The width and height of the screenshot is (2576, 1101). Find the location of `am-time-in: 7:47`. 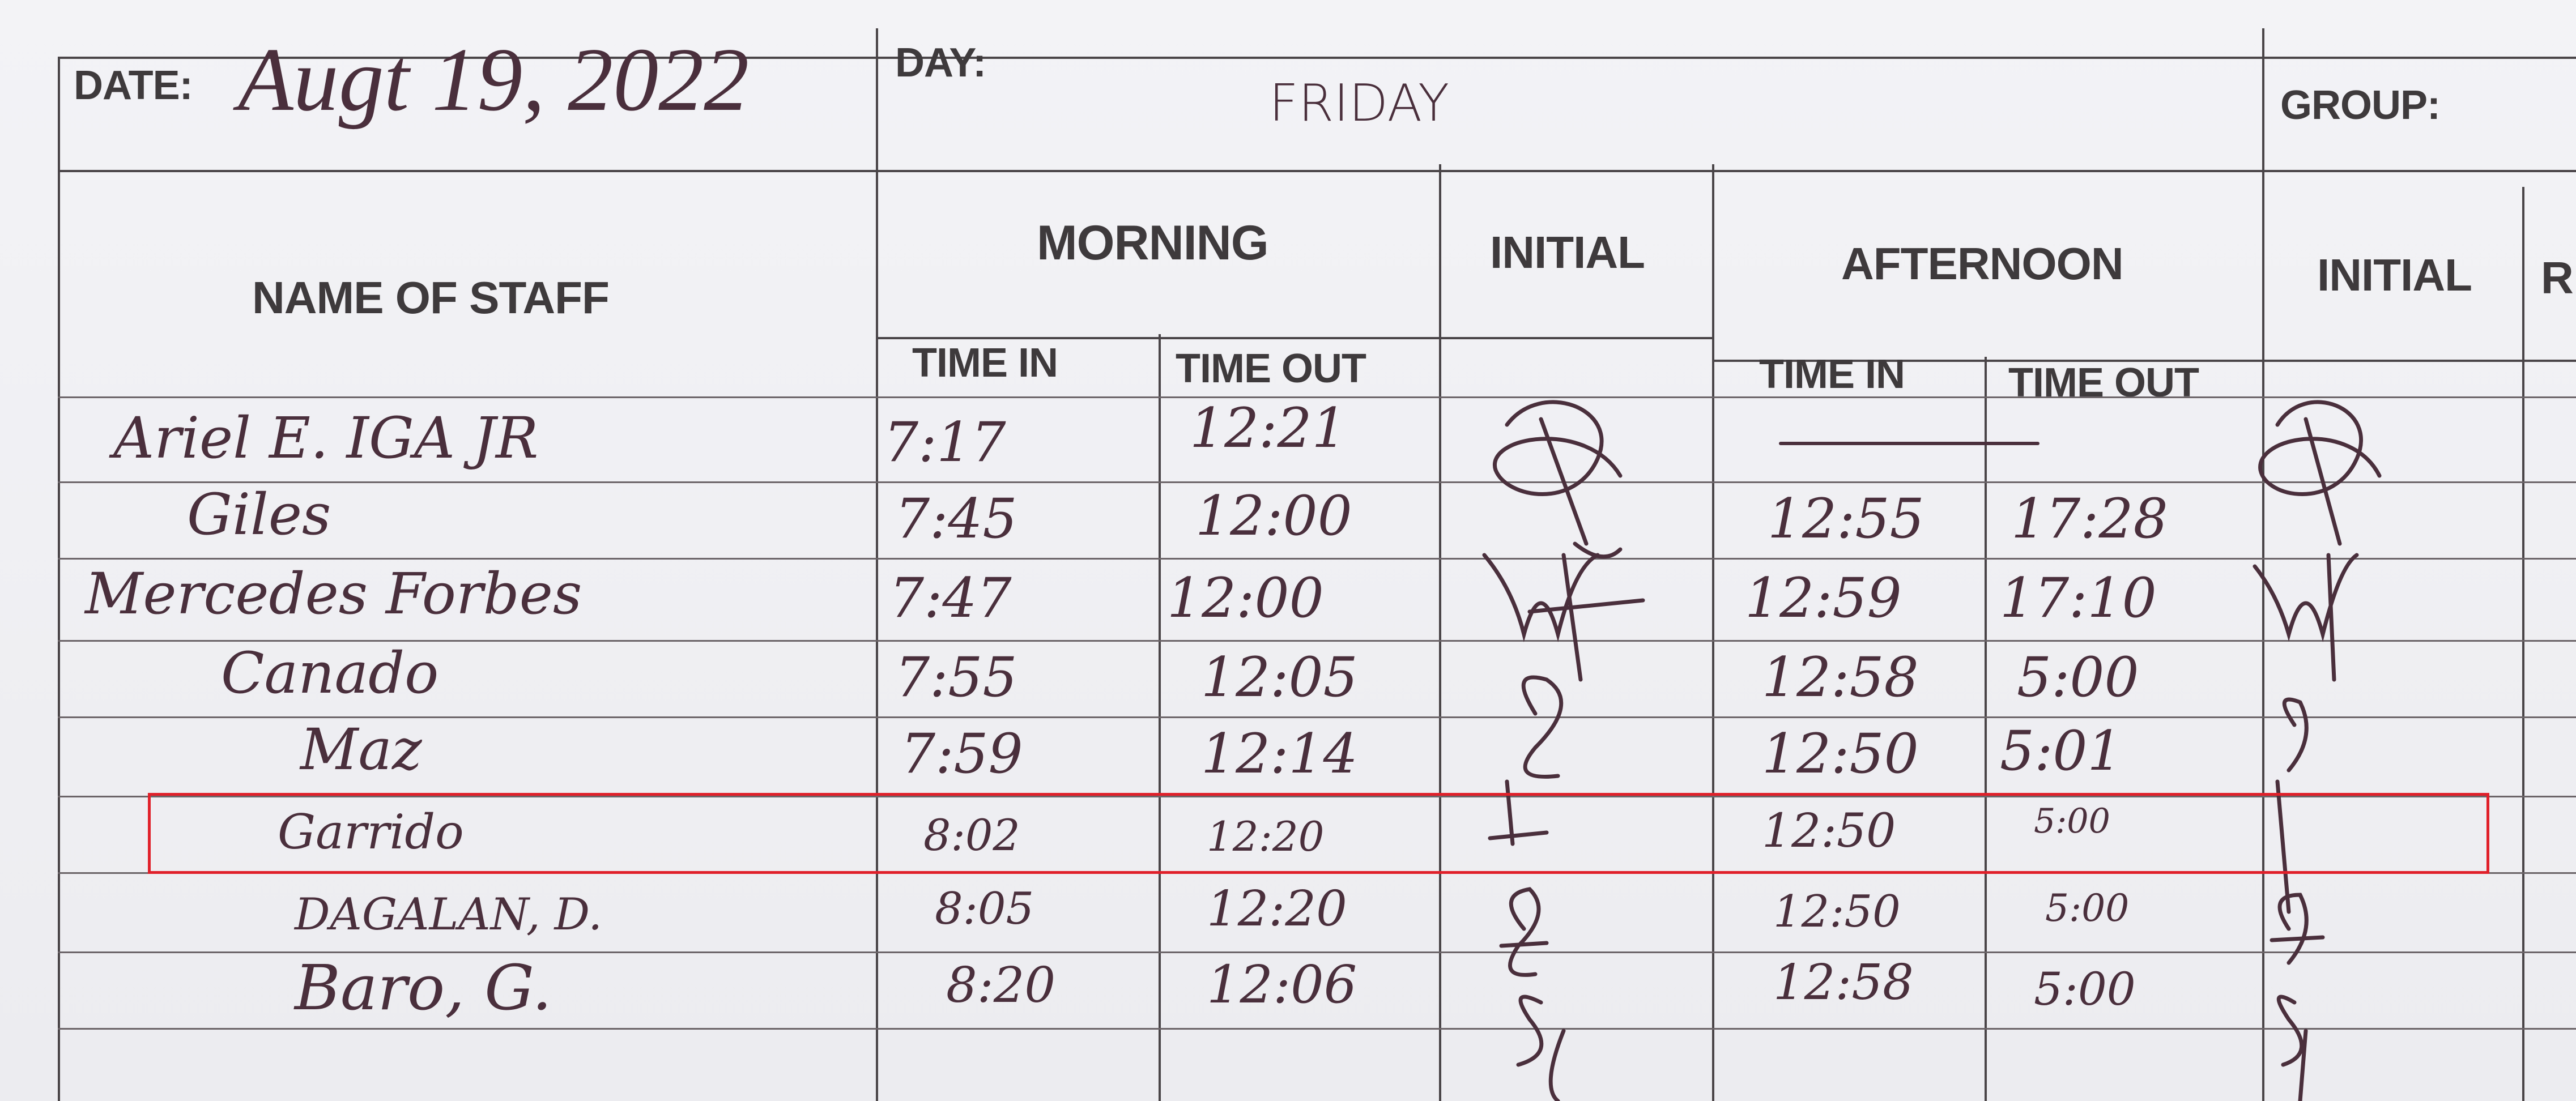

am-time-in: 7:47 is located at coordinates (950, 598).